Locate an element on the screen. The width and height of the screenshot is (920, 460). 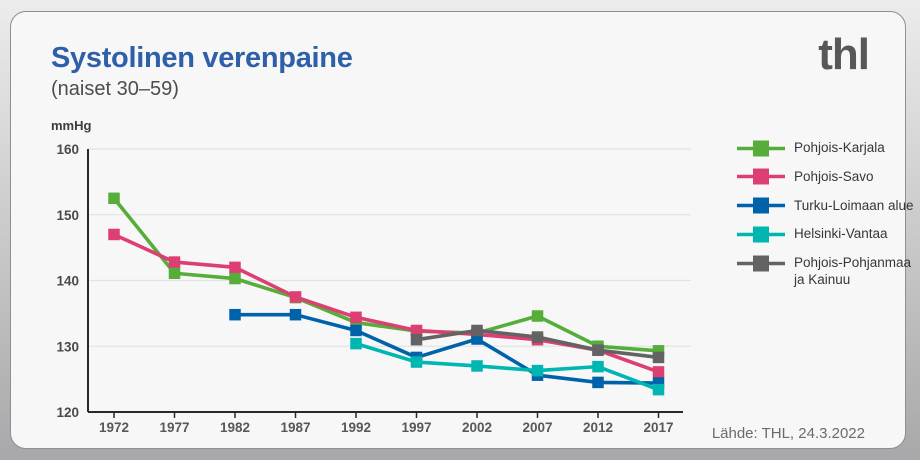
x-tick-label: 1977 is located at coordinates (174, 427).